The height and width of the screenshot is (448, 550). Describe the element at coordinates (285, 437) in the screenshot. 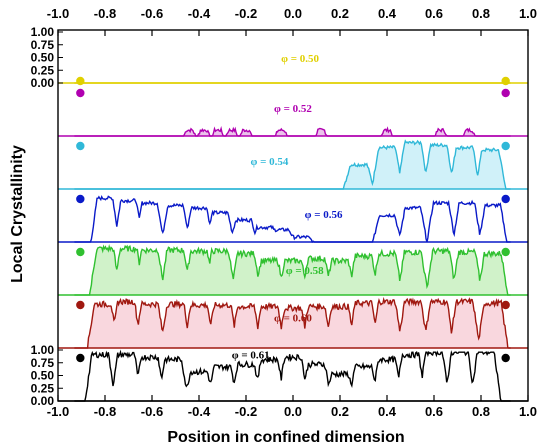

I see `x-axis-title: Position in confined dimension` at that location.